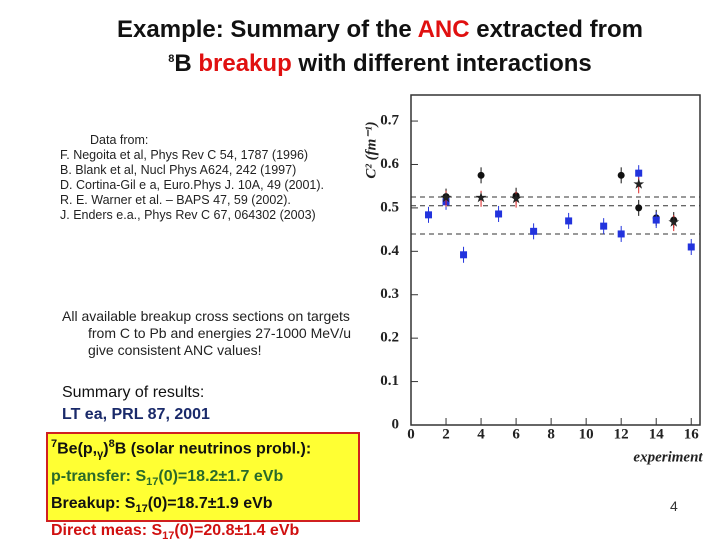 This screenshot has width=720, height=547. Describe the element at coordinates (396, 424) in the screenshot. I see `y-tick-label: 0` at that location.